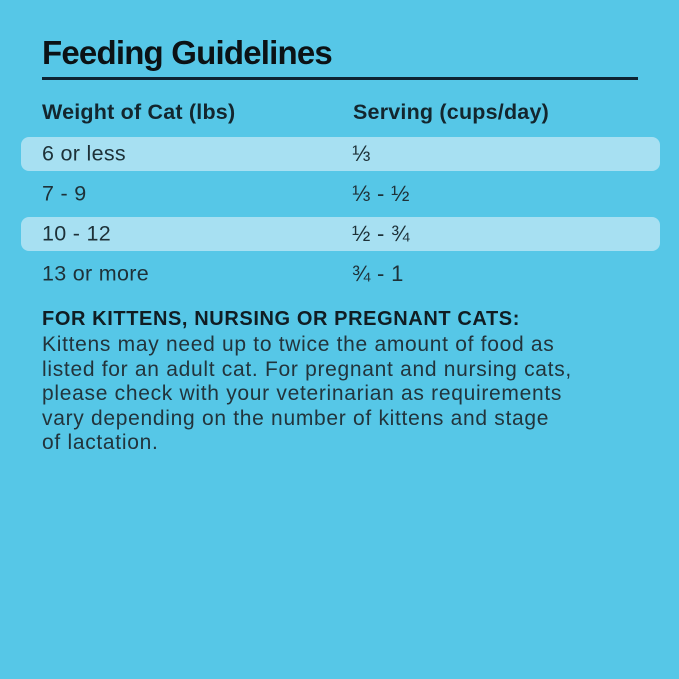  I want to click on title-underline, so click(340, 78).